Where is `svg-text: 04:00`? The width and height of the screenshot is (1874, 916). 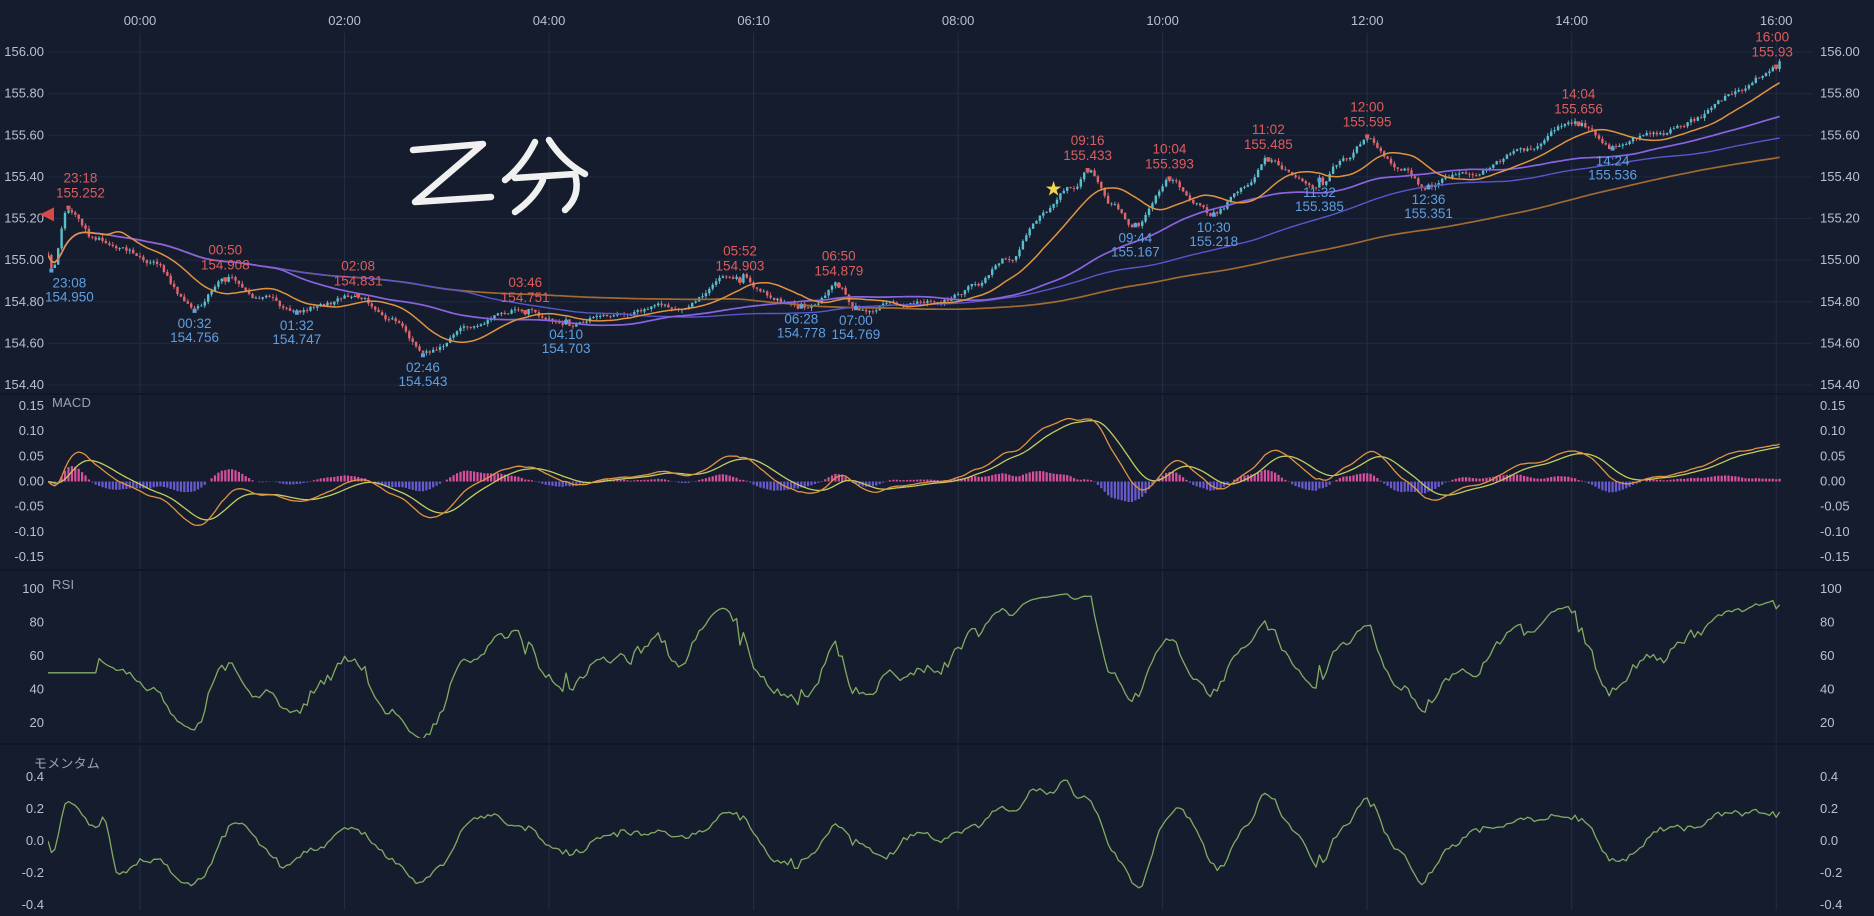 svg-text: 04:00 is located at coordinates (549, 20).